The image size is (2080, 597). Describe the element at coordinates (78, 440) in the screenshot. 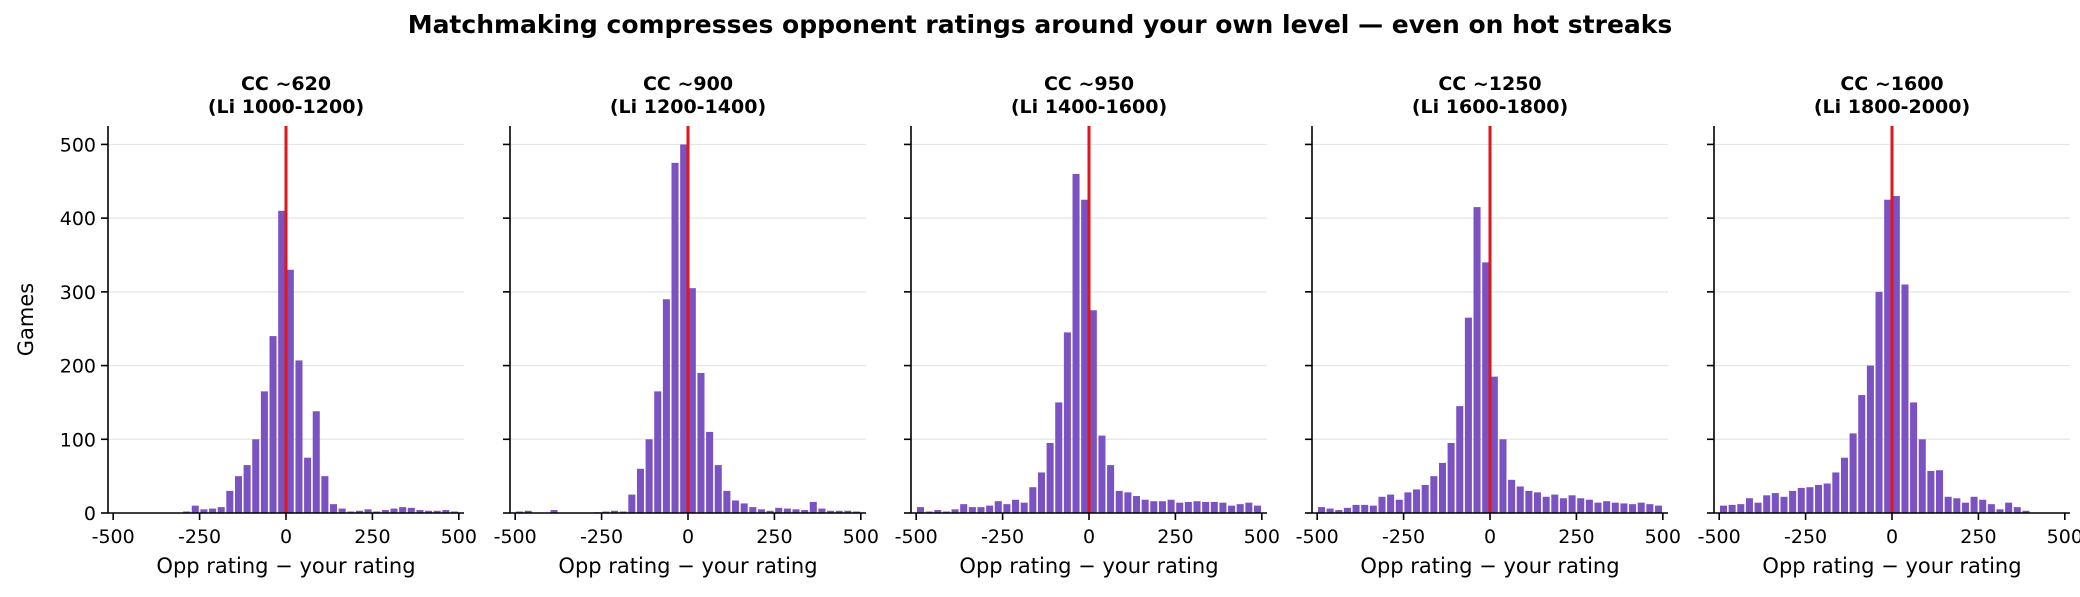

I see `y-tick-label: 100` at that location.